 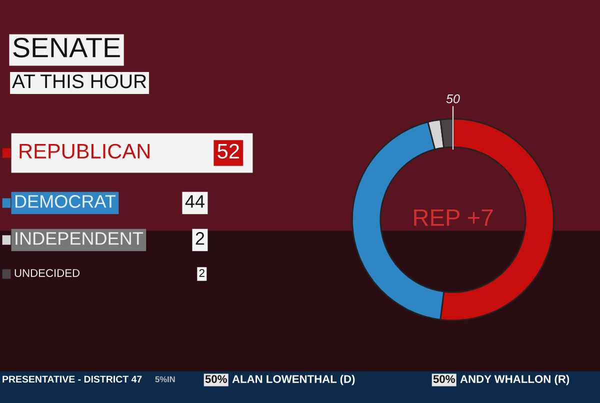 I want to click on text: REP +7, so click(x=453, y=217).